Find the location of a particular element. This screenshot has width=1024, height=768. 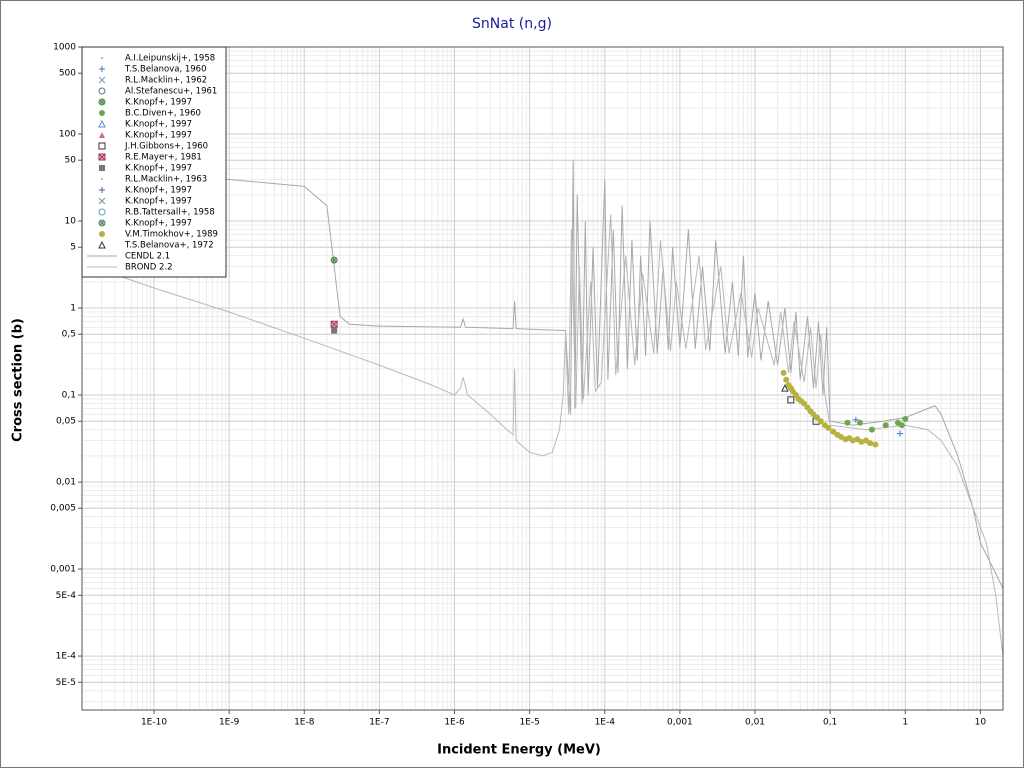

y-tick-label: 0,5 is located at coordinates (69, 335).